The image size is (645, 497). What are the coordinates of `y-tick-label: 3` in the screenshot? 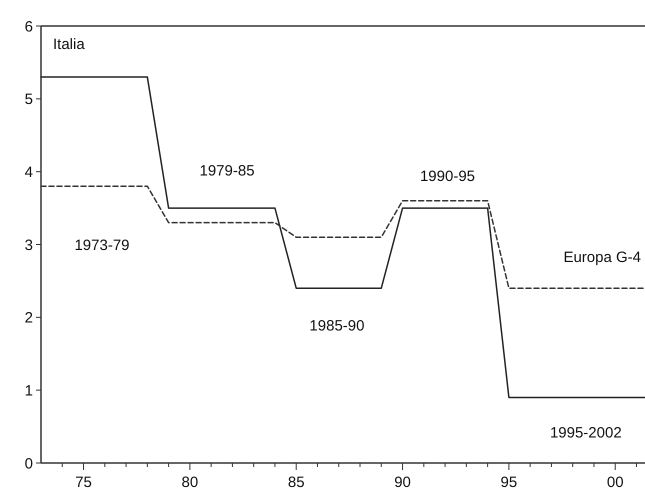 It's located at (28, 245).